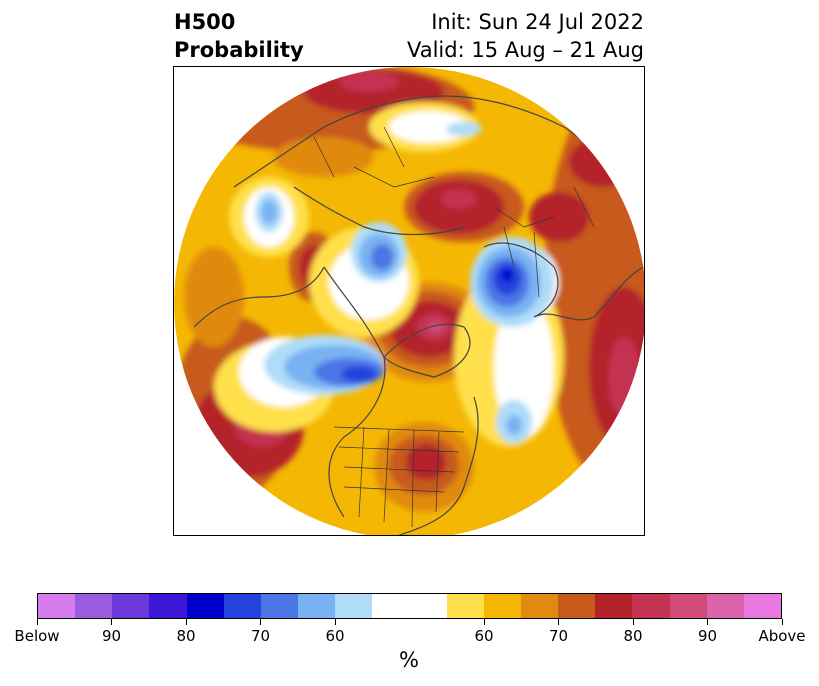 Image resolution: width=819 pixels, height=686 pixels. Describe the element at coordinates (37, 636) in the screenshot. I see `colorbar-tick-label: Below` at that location.